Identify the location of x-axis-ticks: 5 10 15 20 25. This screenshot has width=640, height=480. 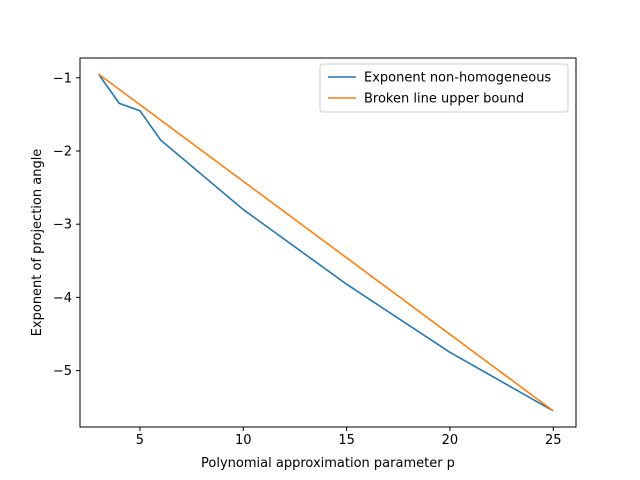
(349, 437).